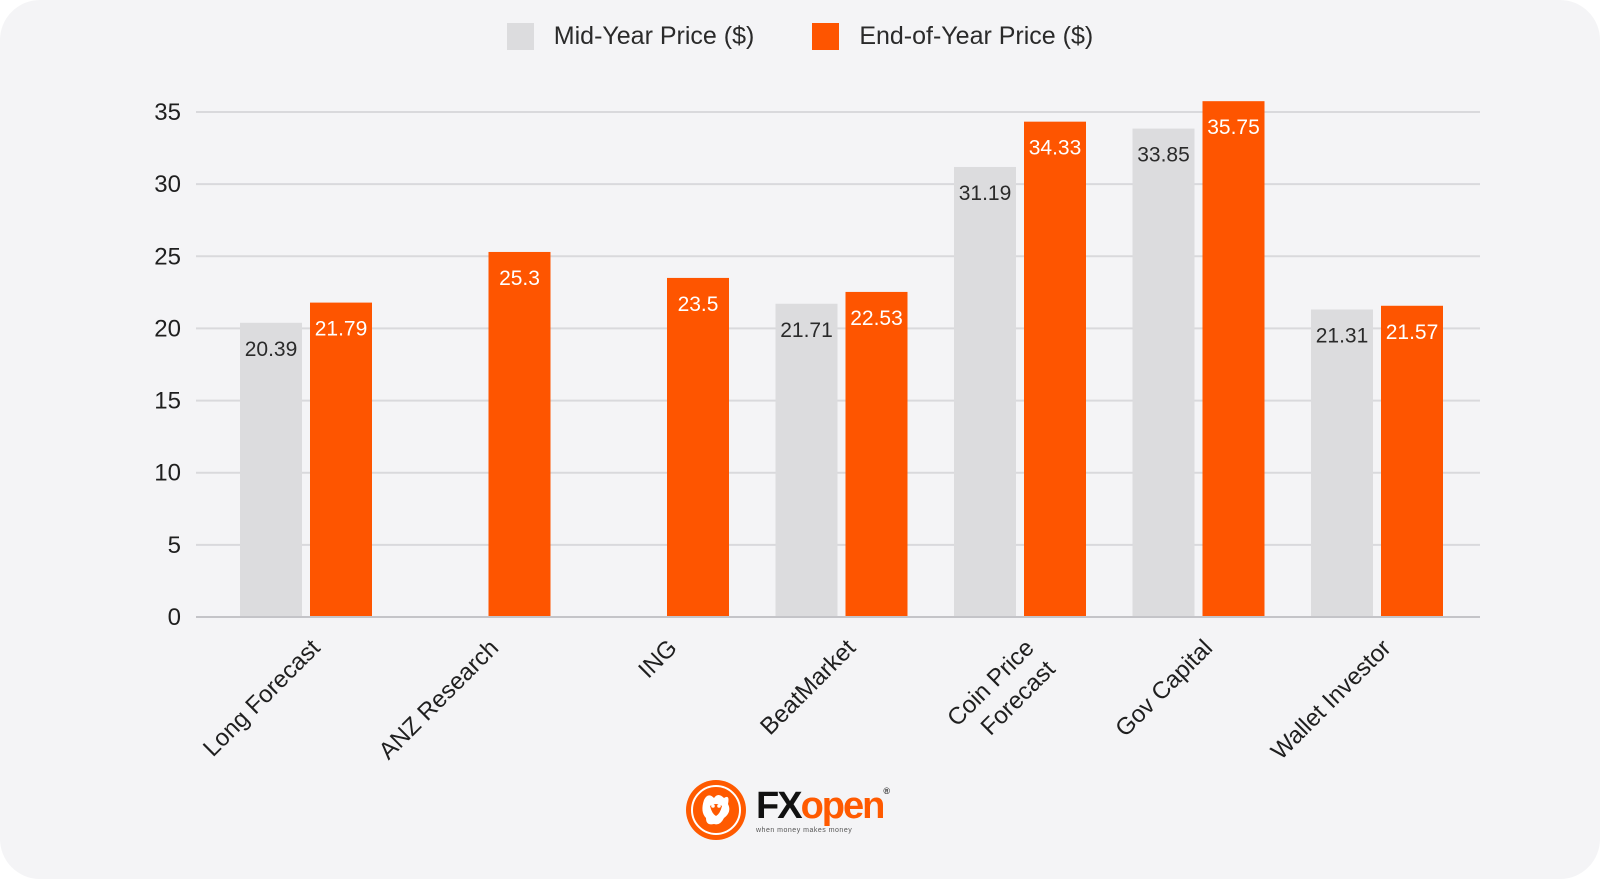 The image size is (1600, 879). Describe the element at coordinates (976, 36) in the screenshot. I see `legend-label-end-of-year: End-of-Year Price ($)` at that location.